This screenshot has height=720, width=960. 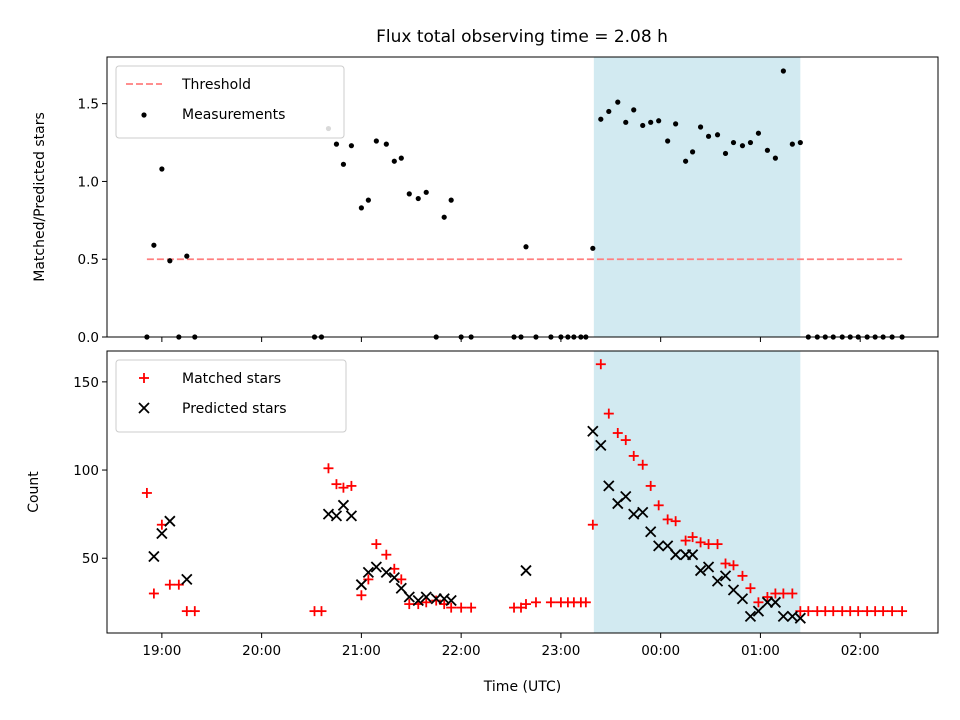 What do you see at coordinates (90, 559) in the screenshot?
I see `y-tick-label: 50` at bounding box center [90, 559].